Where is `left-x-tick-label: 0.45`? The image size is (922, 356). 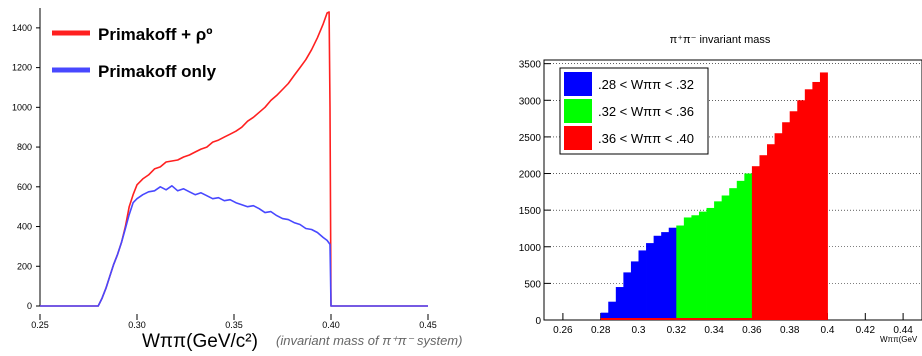 left-x-tick-label: 0.45 is located at coordinates (428, 325).